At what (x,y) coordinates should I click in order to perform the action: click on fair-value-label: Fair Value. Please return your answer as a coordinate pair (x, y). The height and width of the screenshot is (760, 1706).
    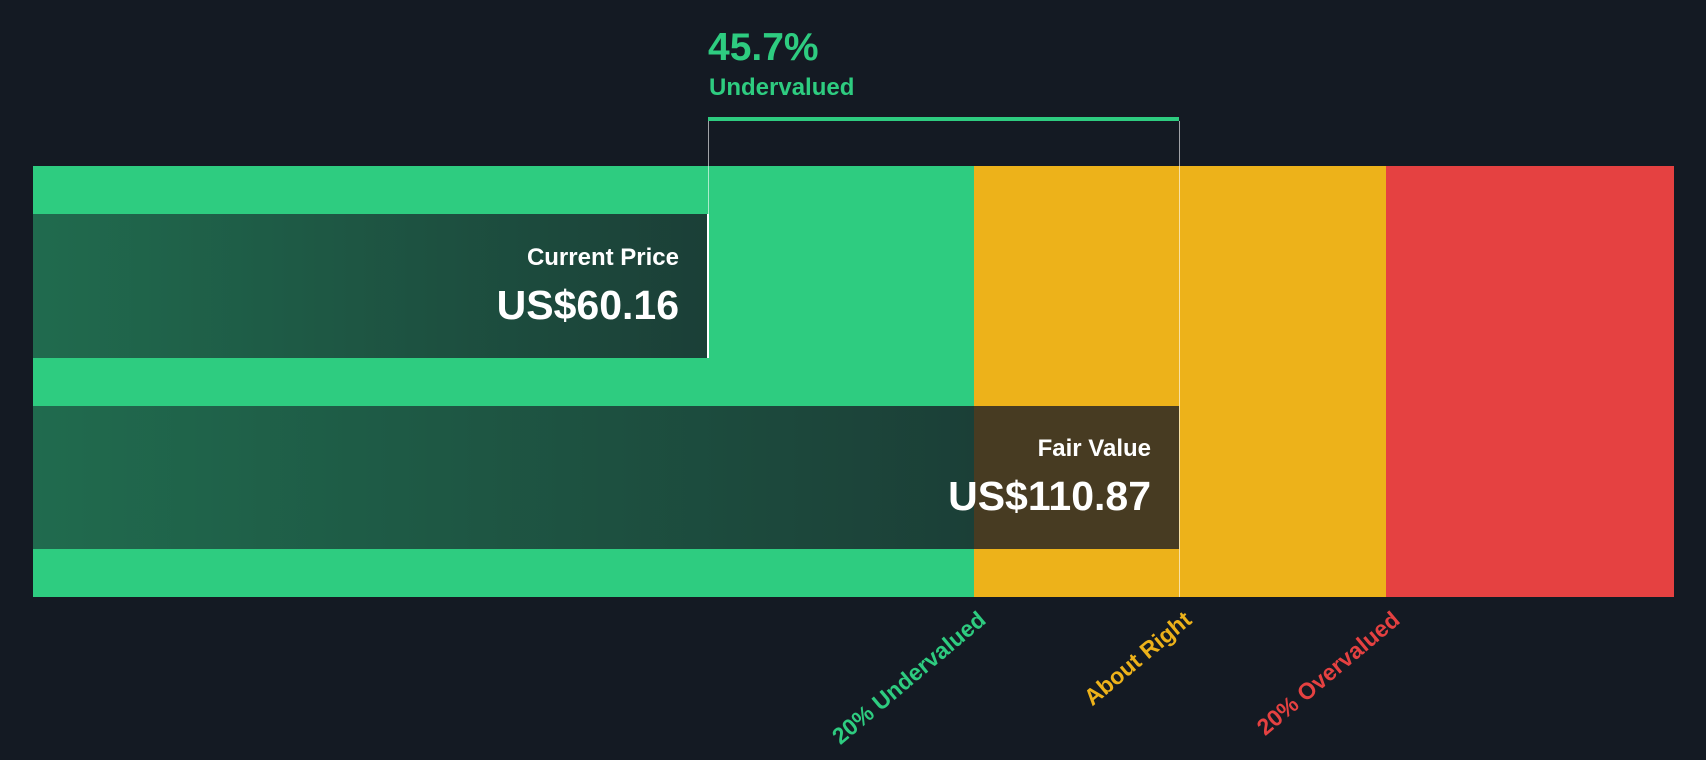
    Looking at the image, I should click on (1094, 448).